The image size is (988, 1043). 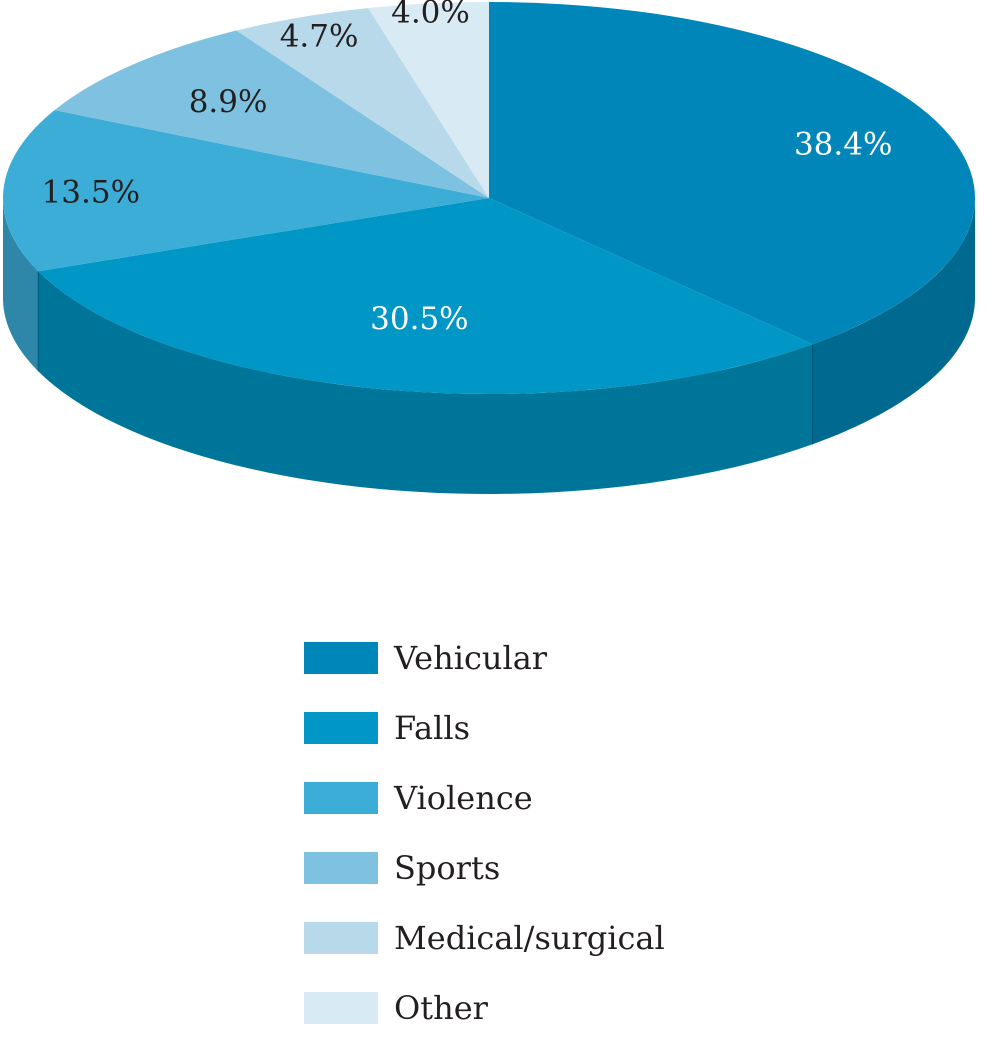 What do you see at coordinates (341, 868) in the screenshot?
I see `legend-swatch-sports` at bounding box center [341, 868].